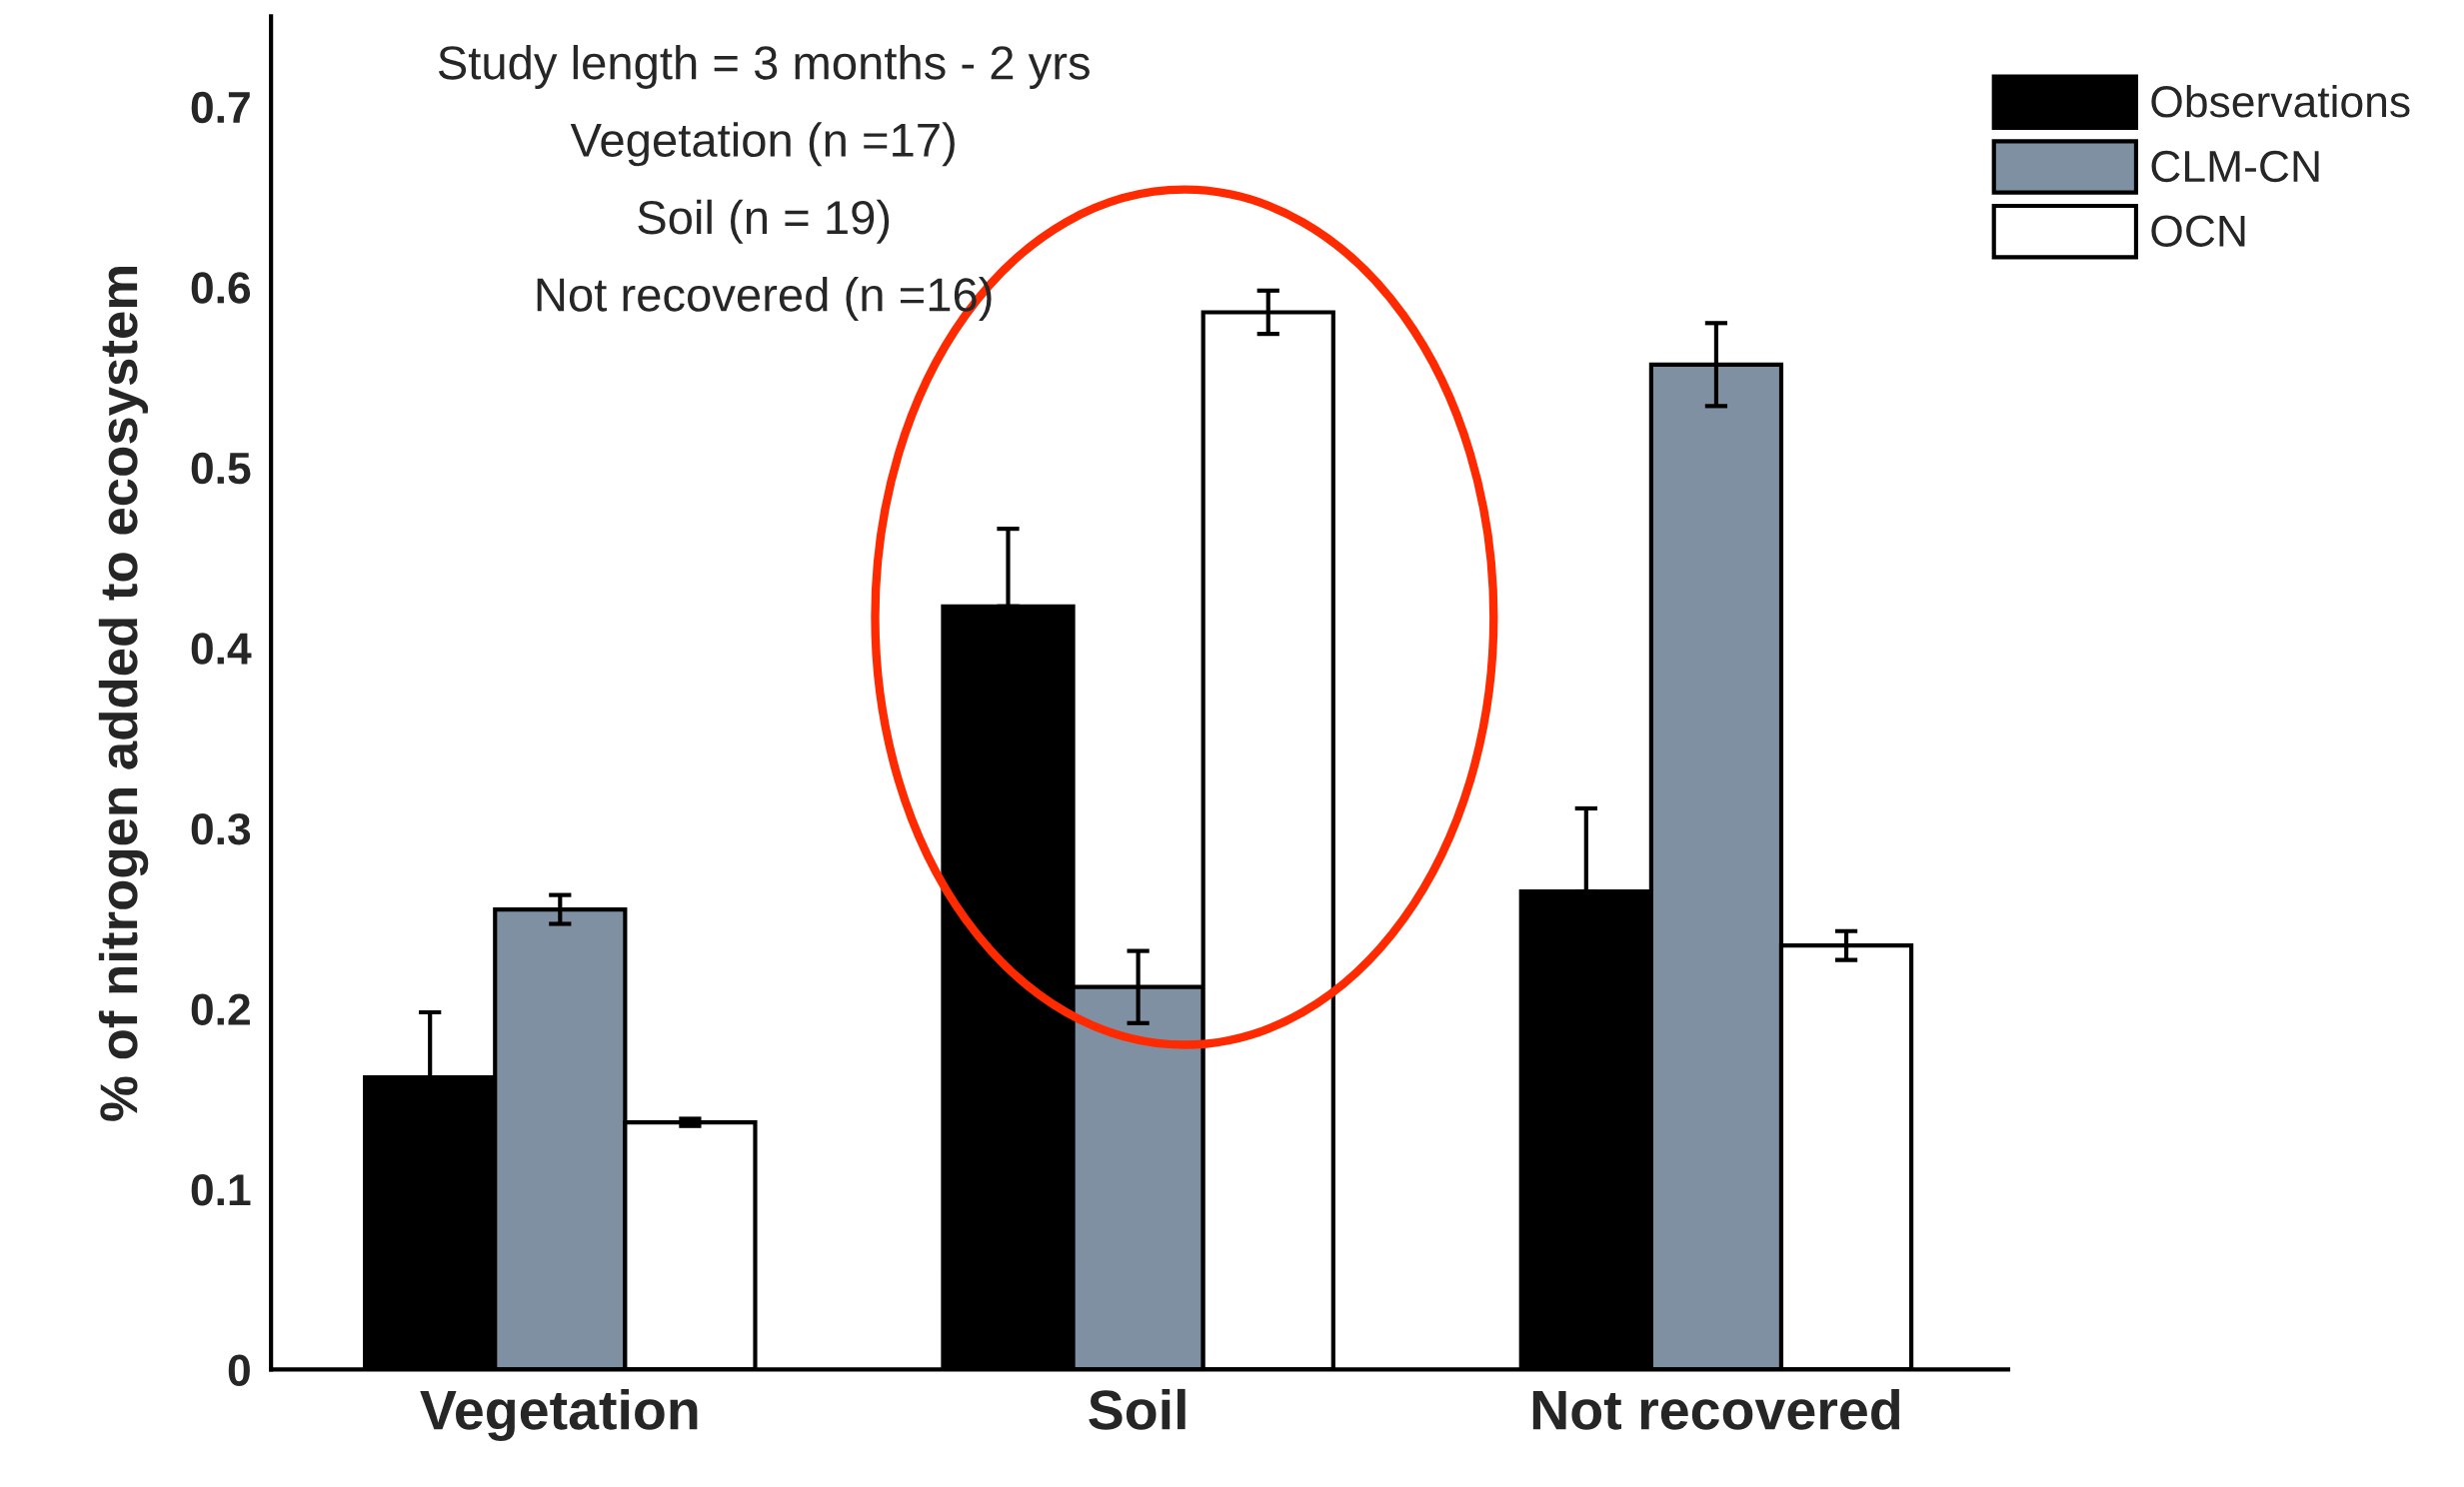  Describe the element at coordinates (221, 649) in the screenshot. I see `y-tick-label: 0.4` at that location.